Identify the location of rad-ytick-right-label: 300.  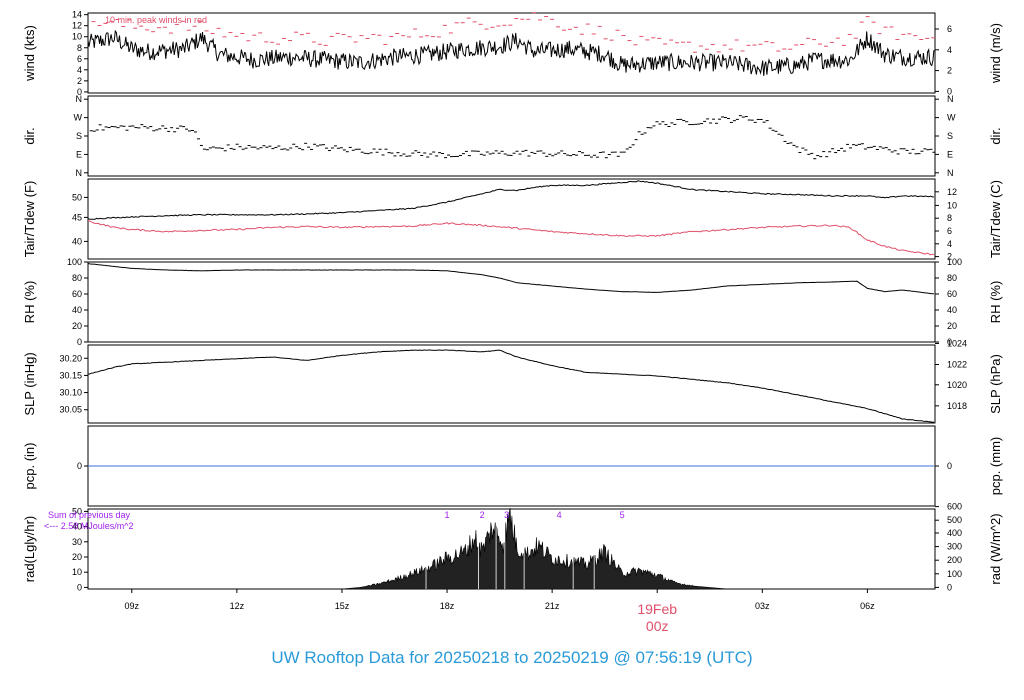
(954, 547).